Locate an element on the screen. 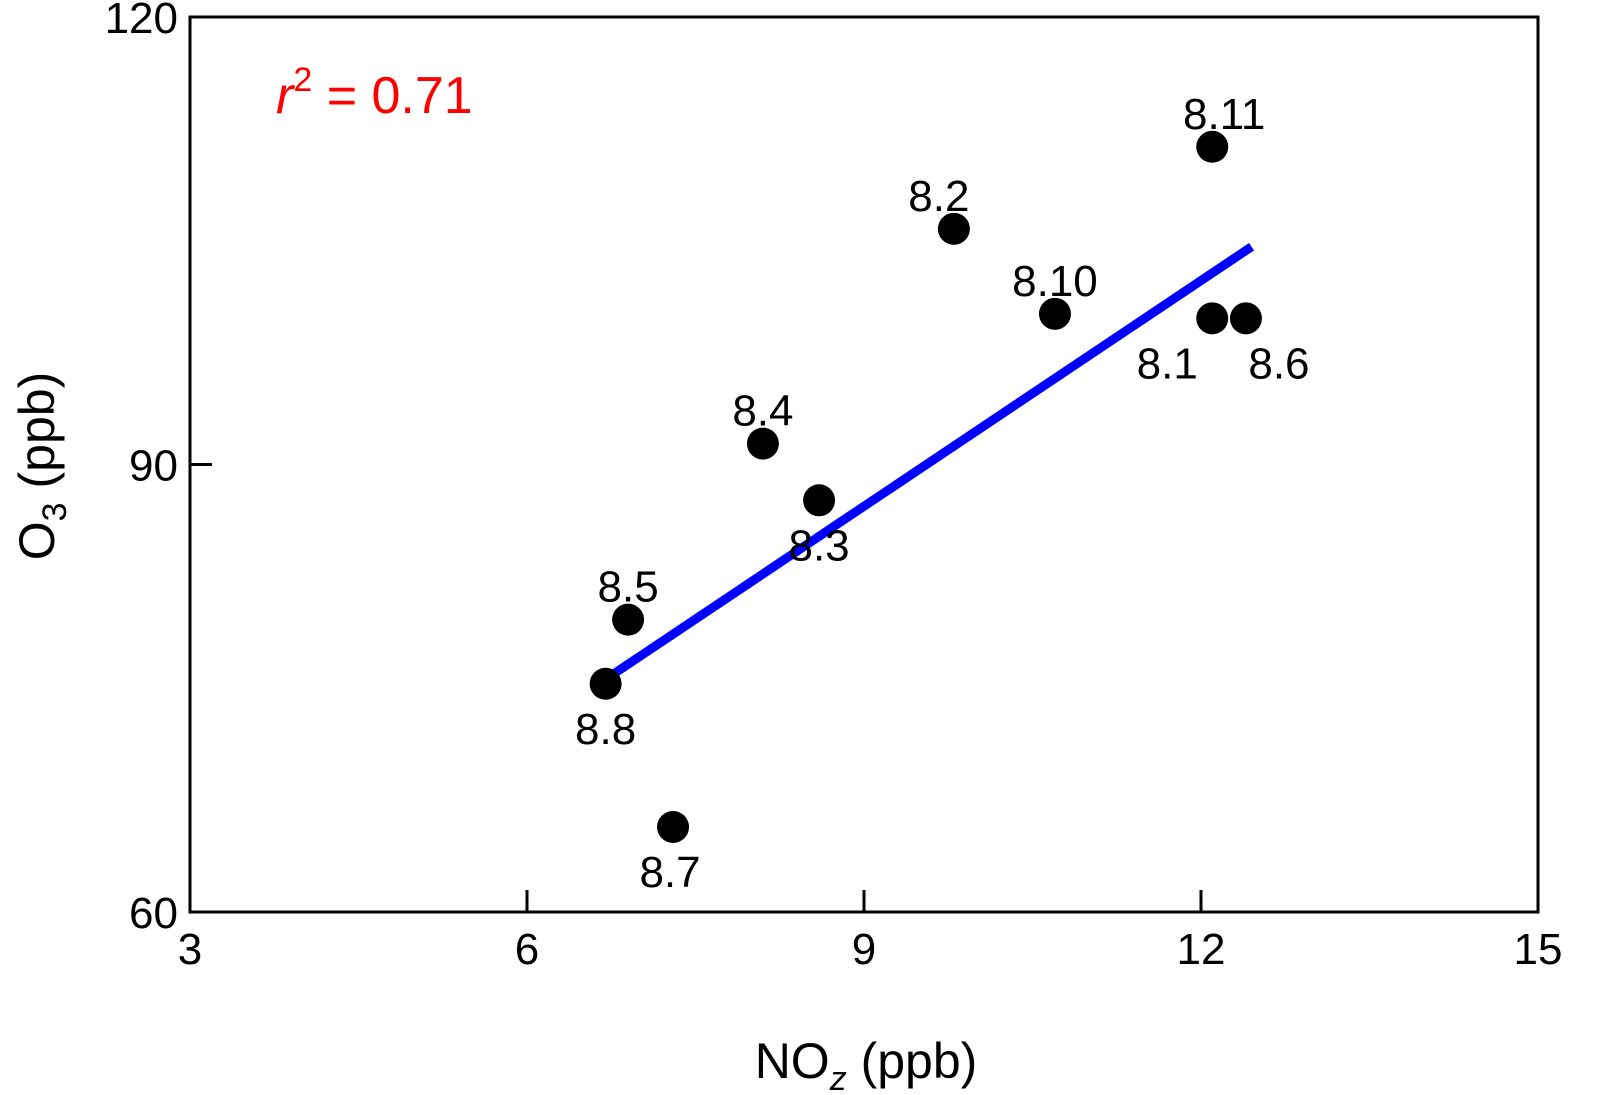 This screenshot has width=1621, height=1095. point-label: 8.5 is located at coordinates (628, 587).